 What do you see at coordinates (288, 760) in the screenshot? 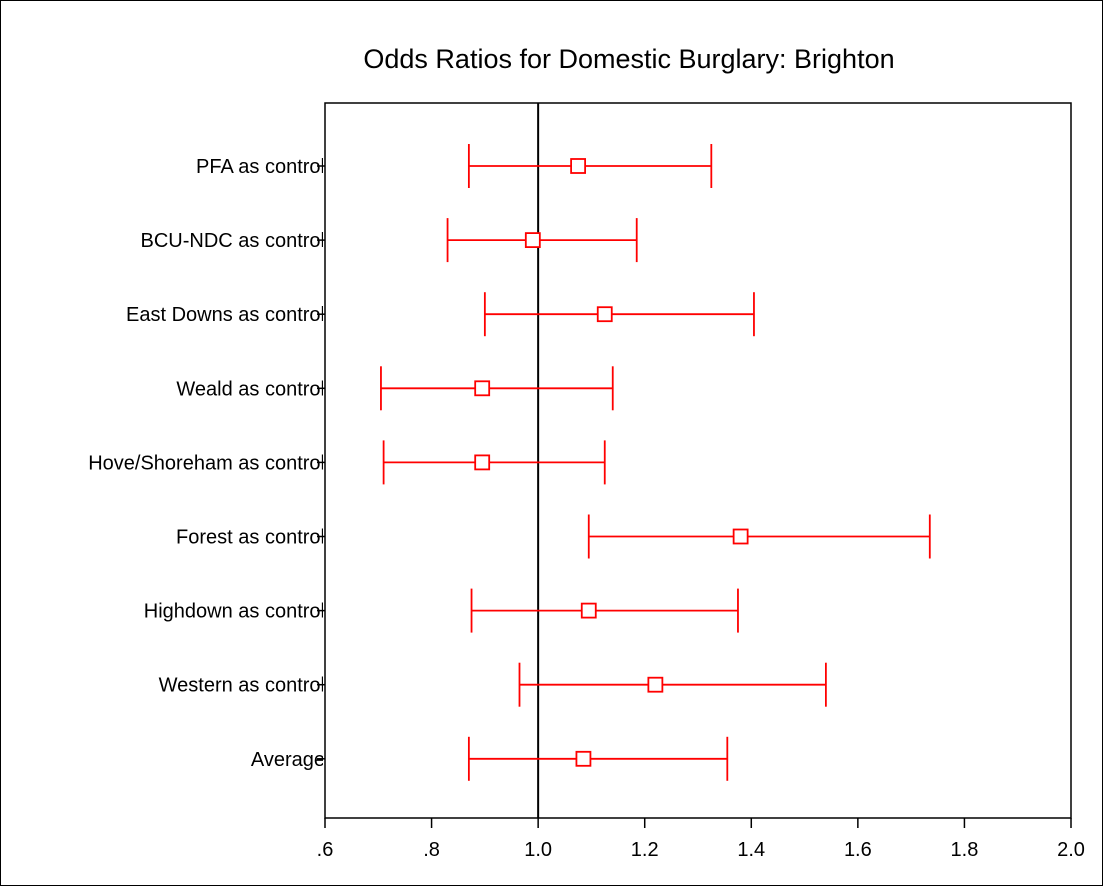
I see `row-label: Average` at bounding box center [288, 760].